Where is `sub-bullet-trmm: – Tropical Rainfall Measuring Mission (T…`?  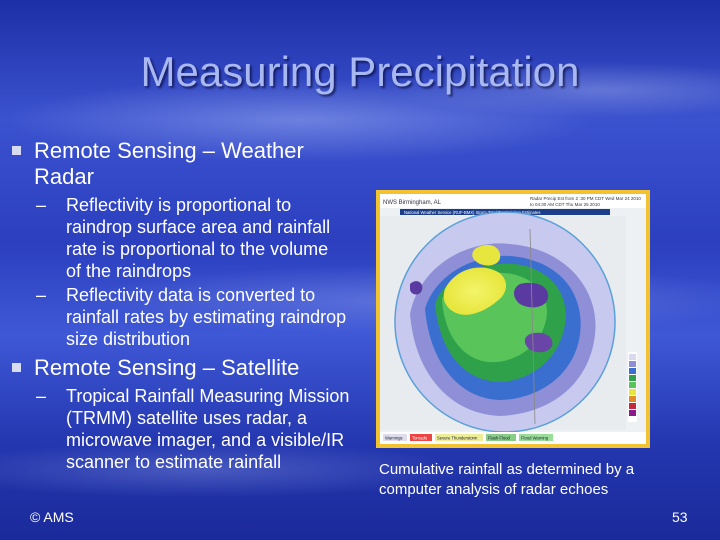
sub-bullet-trmm: – Tropical Rainfall Measuring Mission (T… is located at coordinates (194, 429).